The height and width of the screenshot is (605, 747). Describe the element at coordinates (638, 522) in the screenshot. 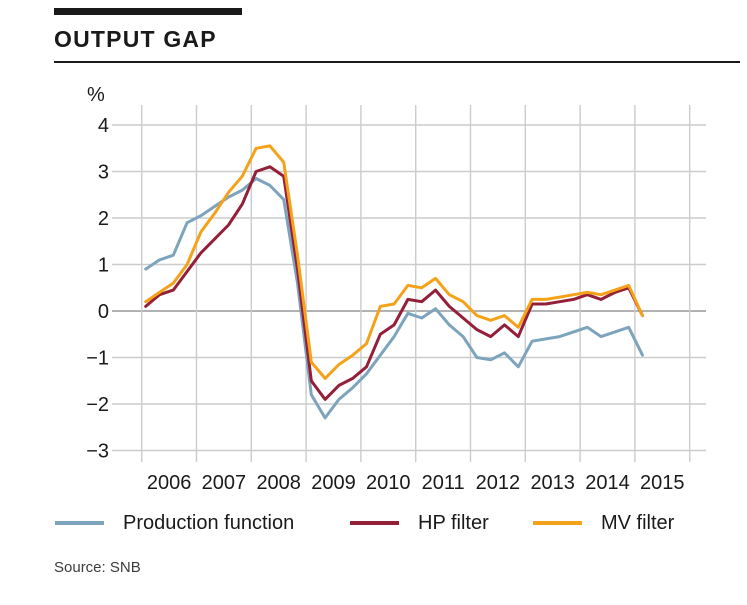

I see `legend-label-mv-filter: MV filter` at that location.